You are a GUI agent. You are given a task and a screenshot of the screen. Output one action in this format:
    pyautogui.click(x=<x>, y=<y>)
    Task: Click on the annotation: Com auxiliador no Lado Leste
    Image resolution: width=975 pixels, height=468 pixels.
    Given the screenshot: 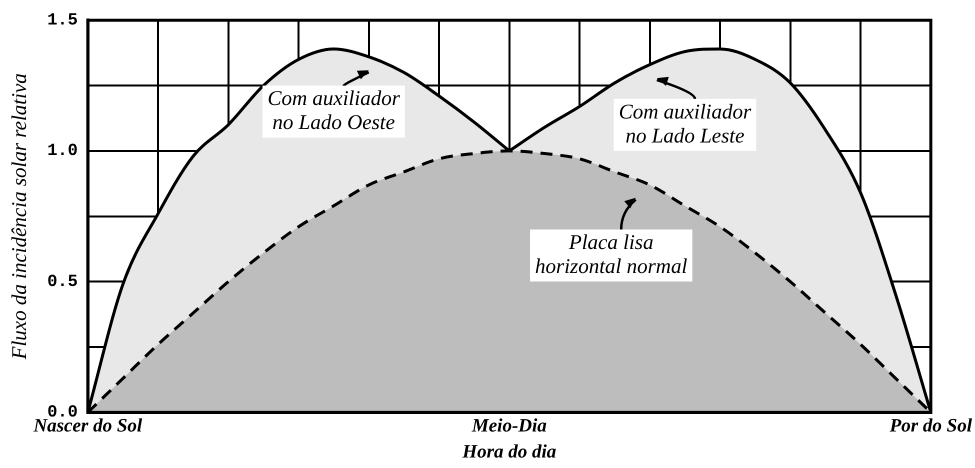 What is the action you would take?
    pyautogui.click(x=685, y=123)
    